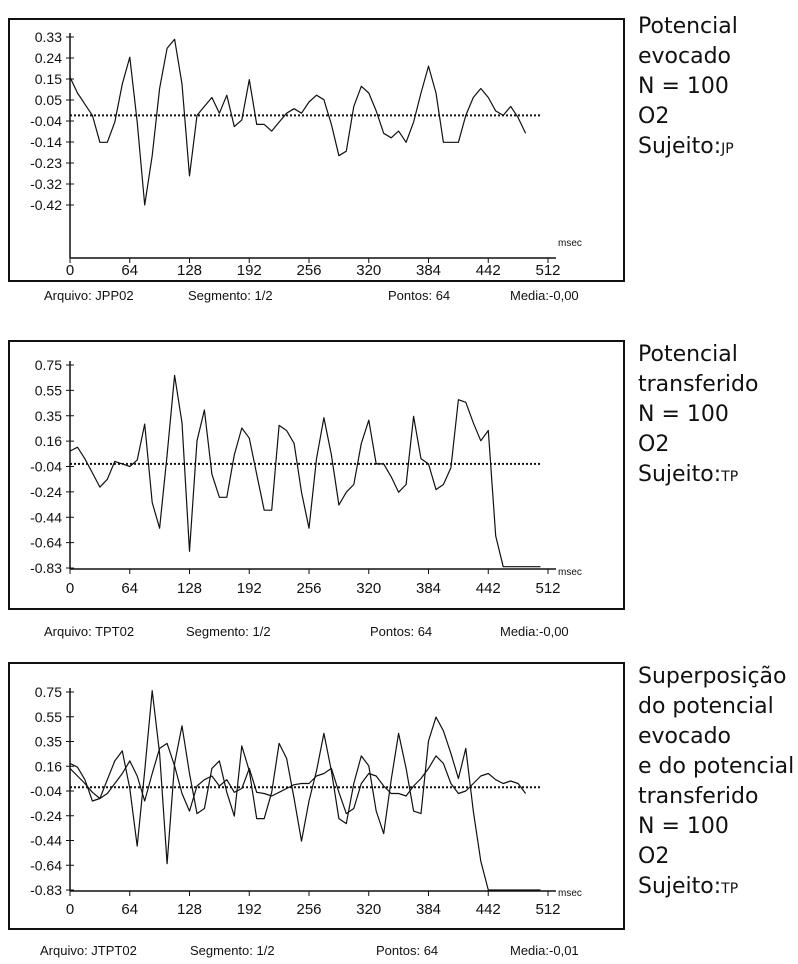  I want to click on y-tick-label: 0.33, so click(48, 37).